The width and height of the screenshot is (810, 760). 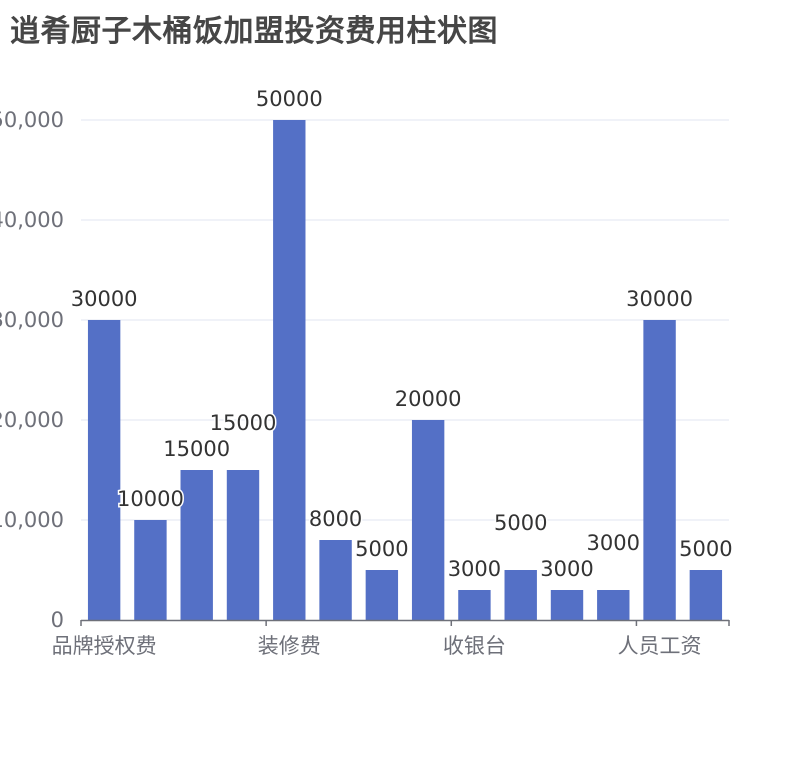 I want to click on x-tick-label: 装修费, so click(x=289, y=646).